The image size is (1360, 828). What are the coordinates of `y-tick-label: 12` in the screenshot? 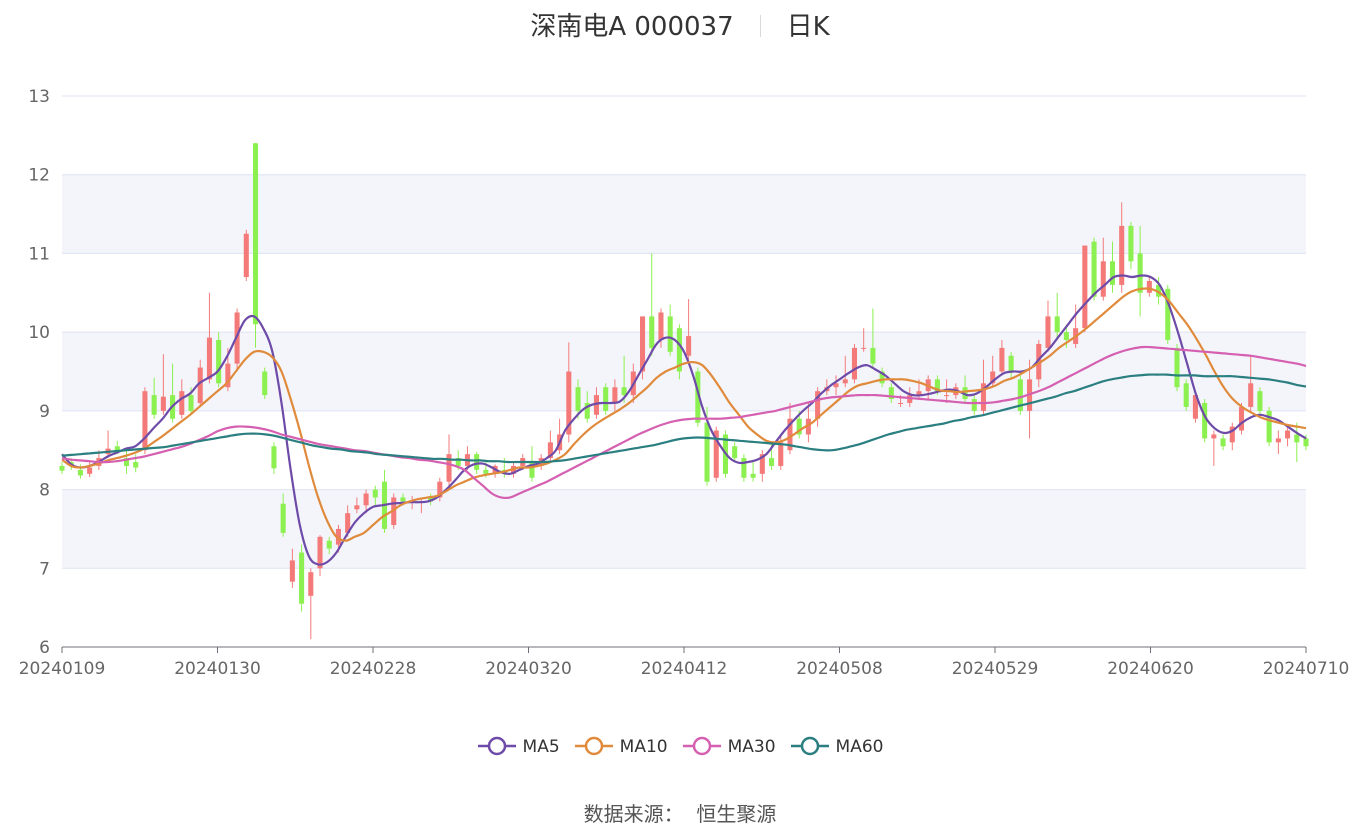 It's located at (39, 176).